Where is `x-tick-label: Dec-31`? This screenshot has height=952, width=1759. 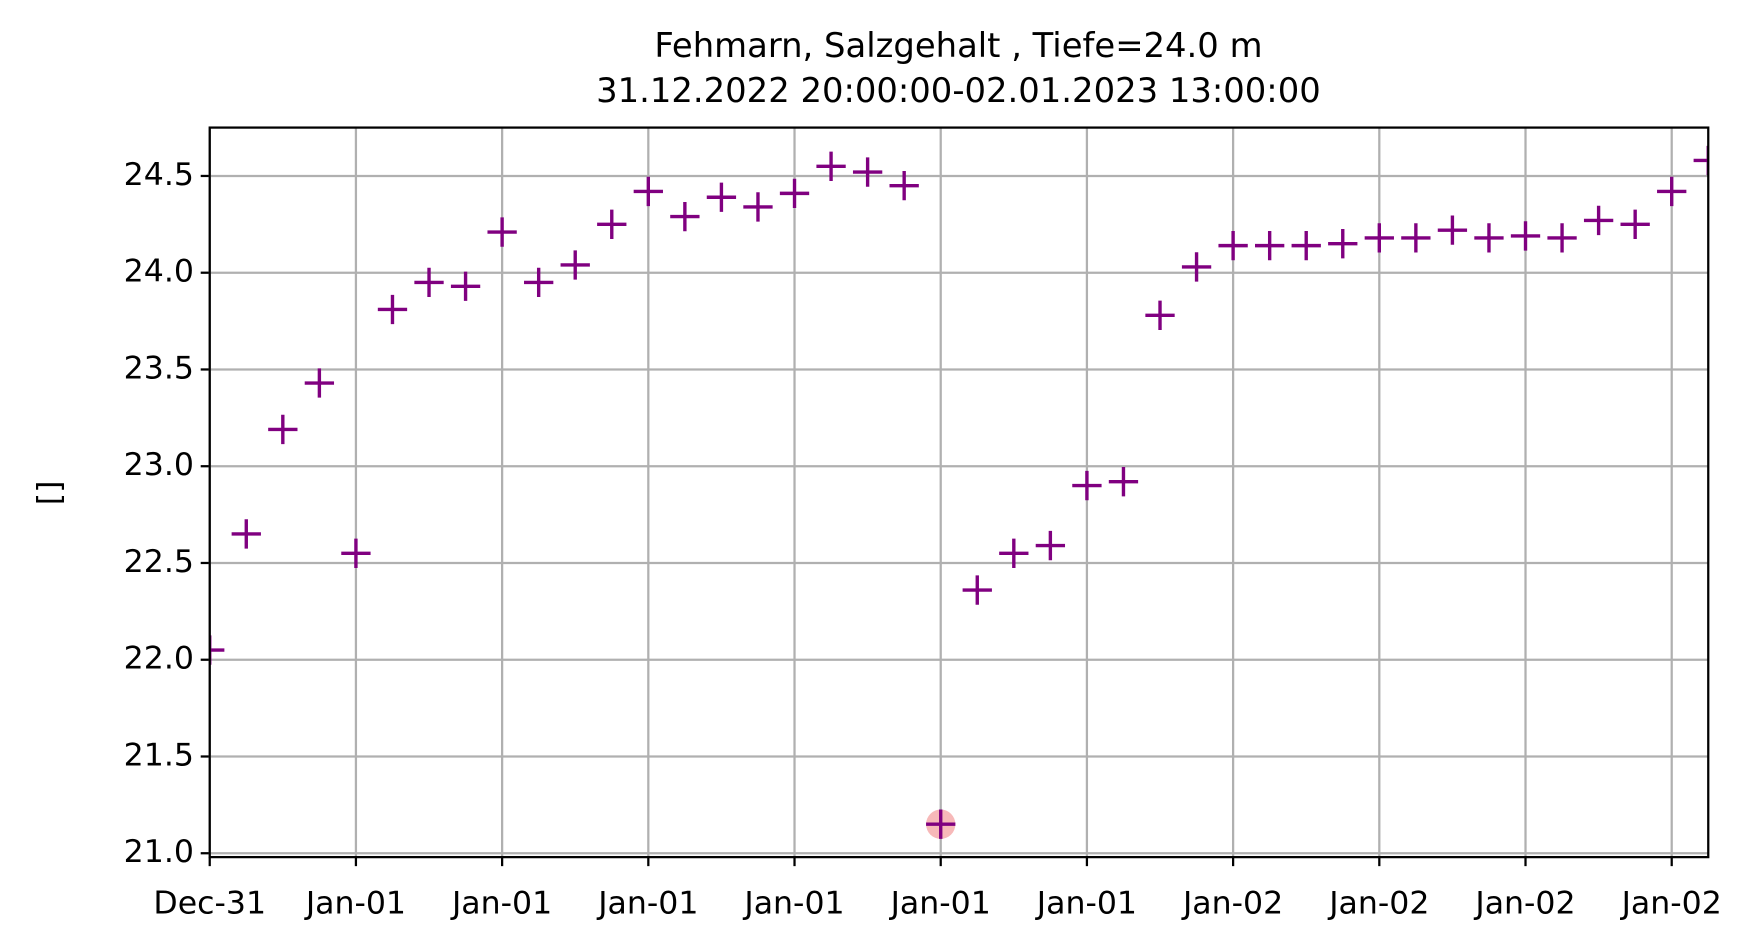 x-tick-label: Dec-31 is located at coordinates (209, 903).